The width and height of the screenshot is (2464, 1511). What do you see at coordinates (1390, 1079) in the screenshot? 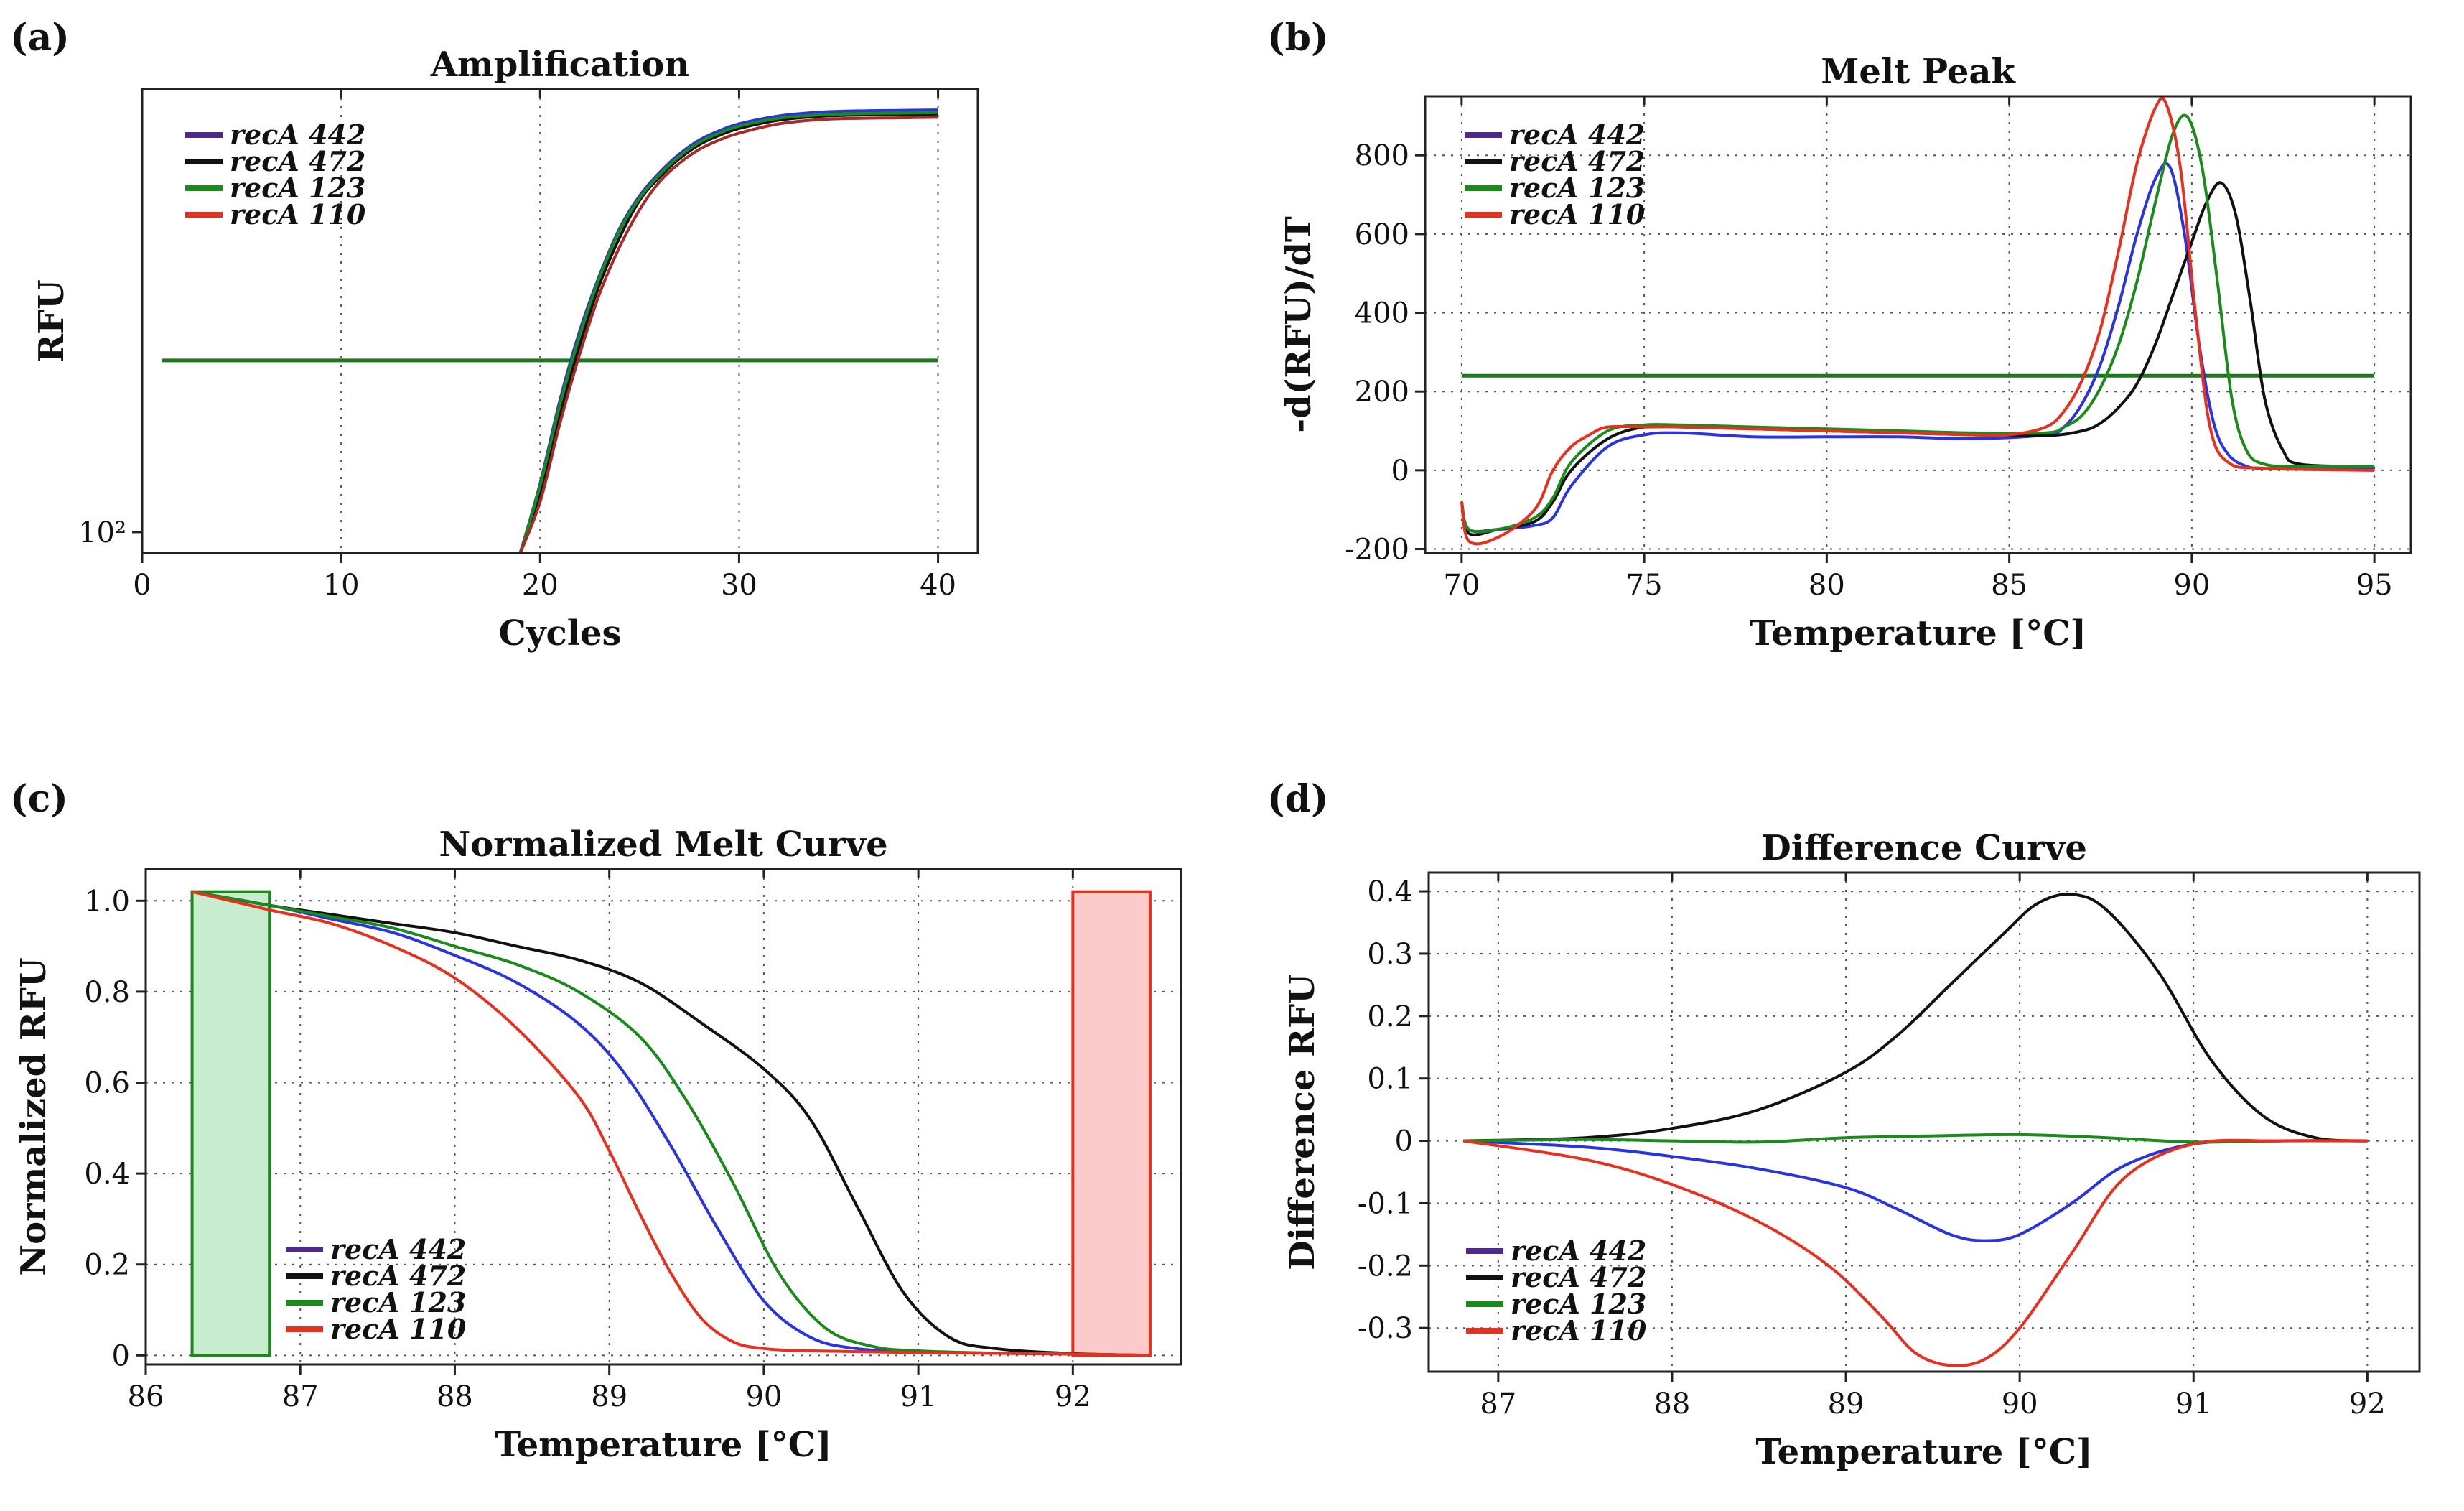
I see `y-tick-label: 0.1` at bounding box center [1390, 1079].